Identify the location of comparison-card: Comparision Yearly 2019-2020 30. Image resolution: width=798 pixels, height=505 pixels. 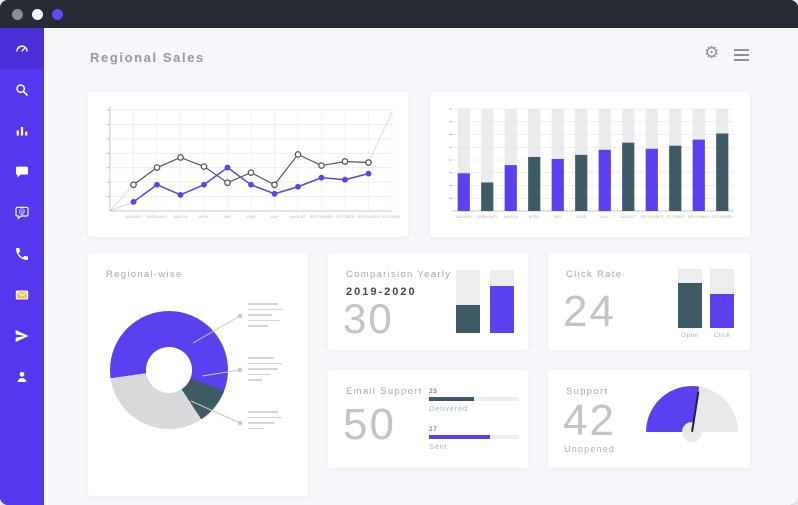
(428, 301).